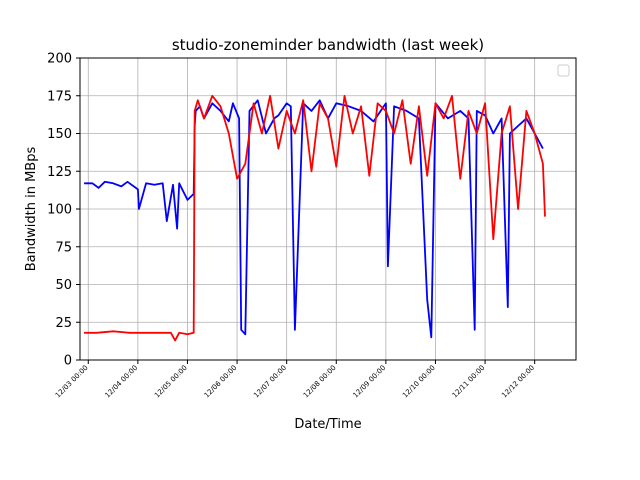 The width and height of the screenshot is (640, 480). What do you see at coordinates (327, 424) in the screenshot?
I see `x-axis-label: Date/Time` at bounding box center [327, 424].